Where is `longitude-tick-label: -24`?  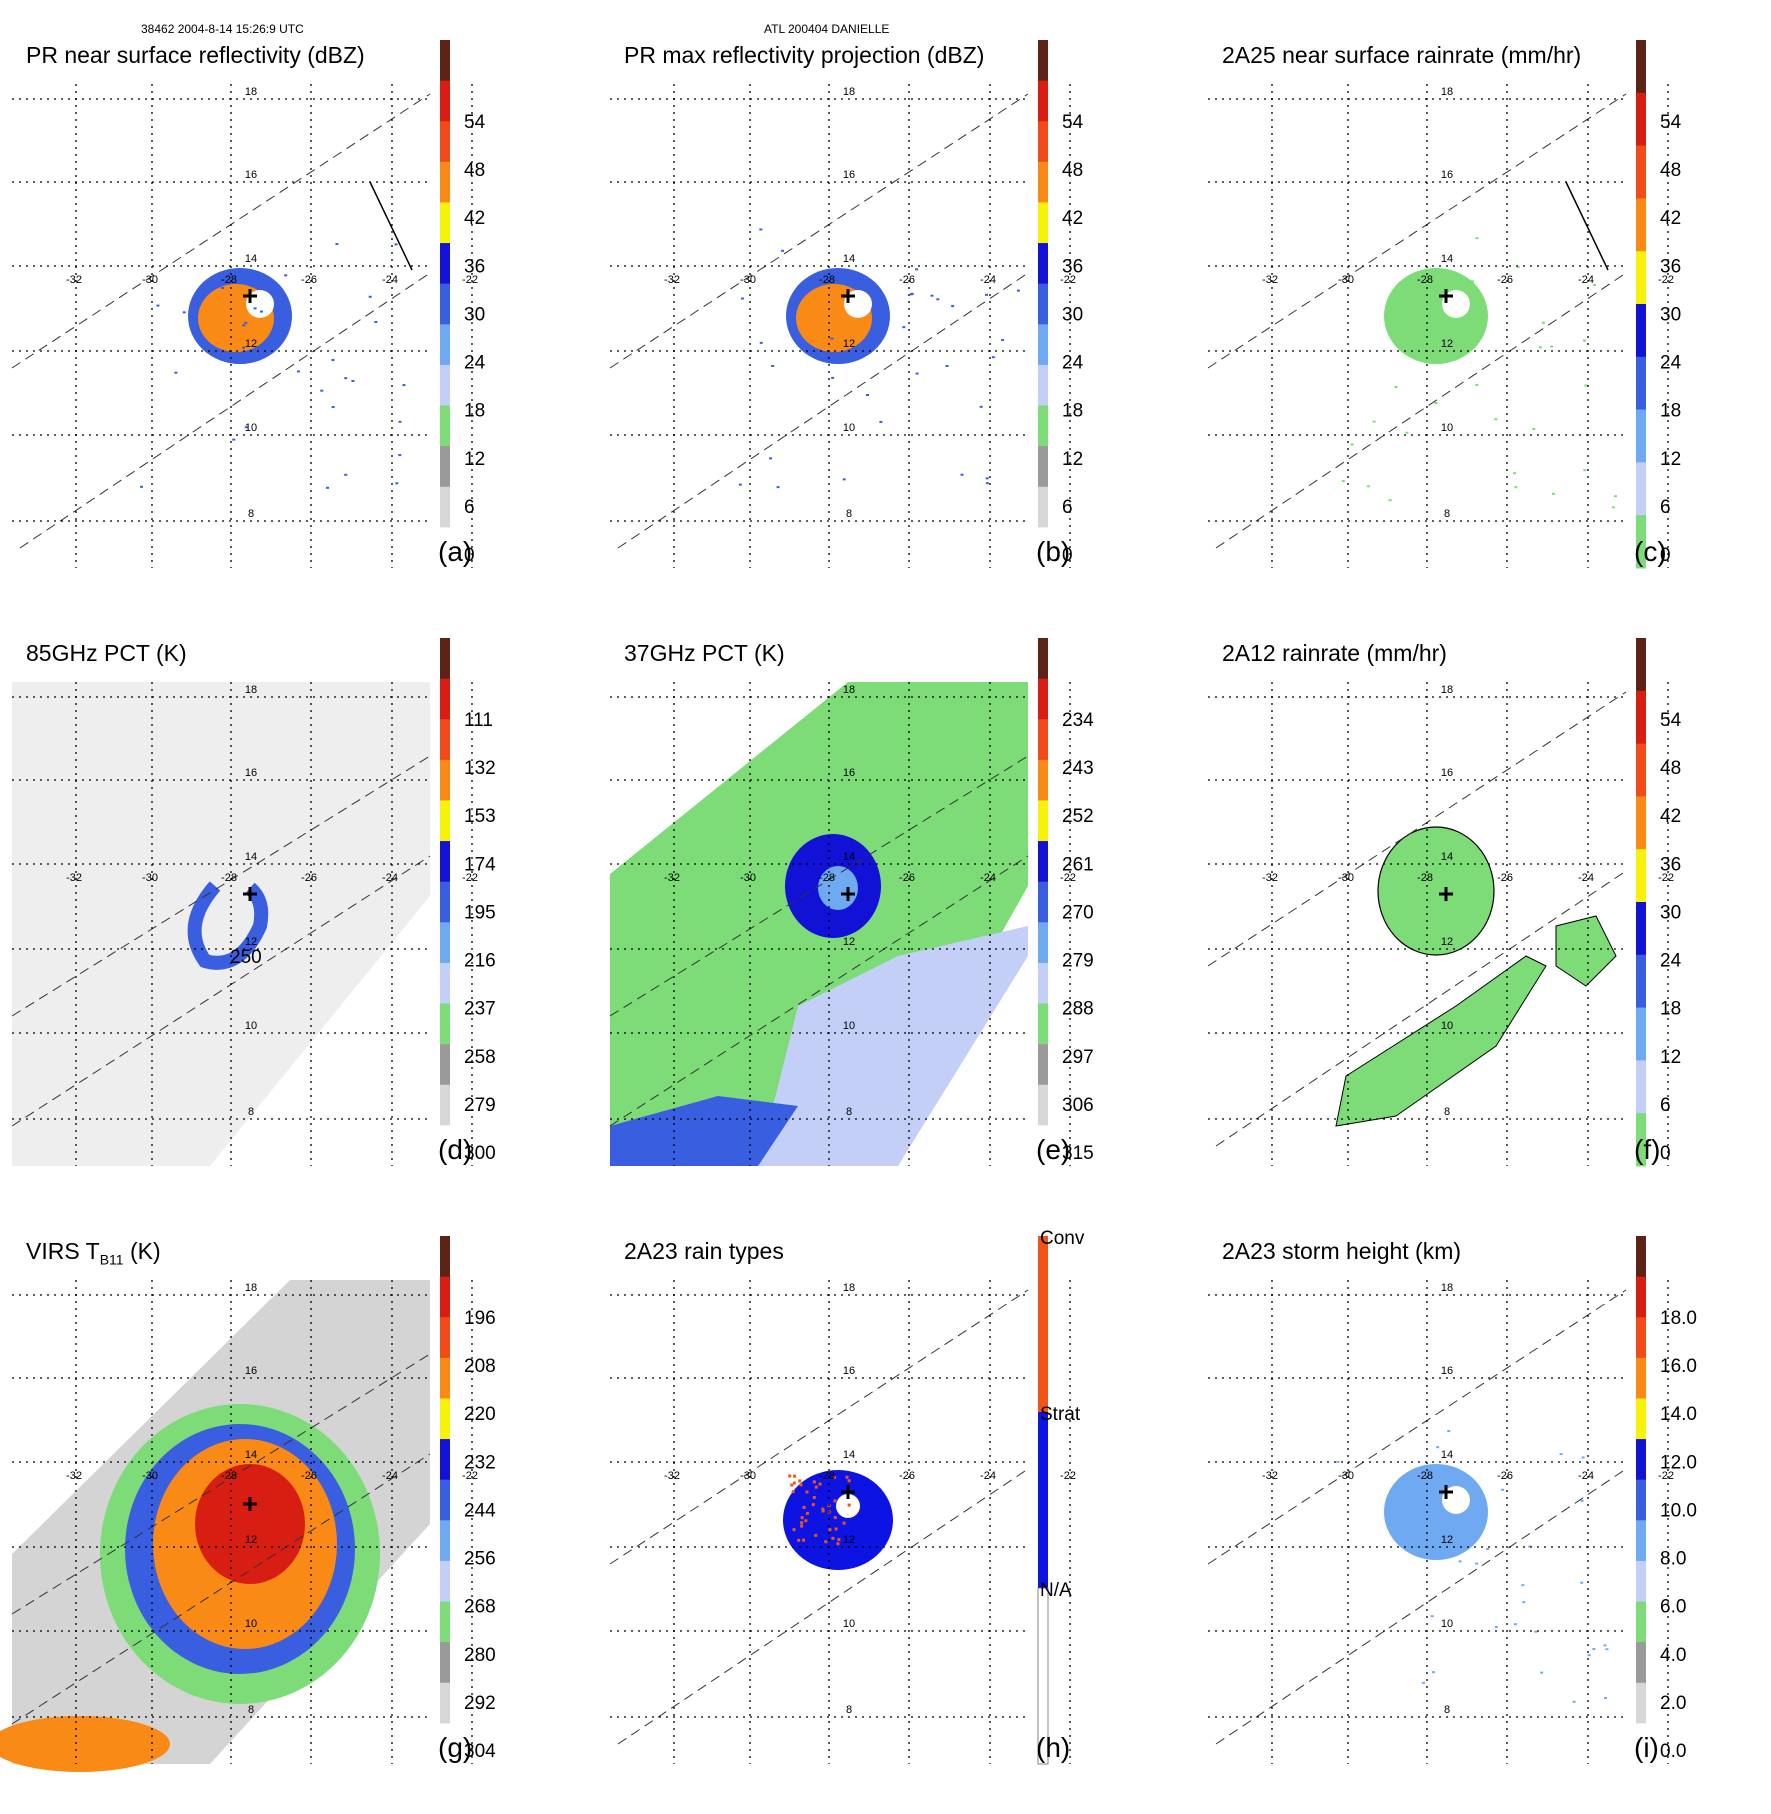
longitude-tick-label: -24 is located at coordinates (390, 1476).